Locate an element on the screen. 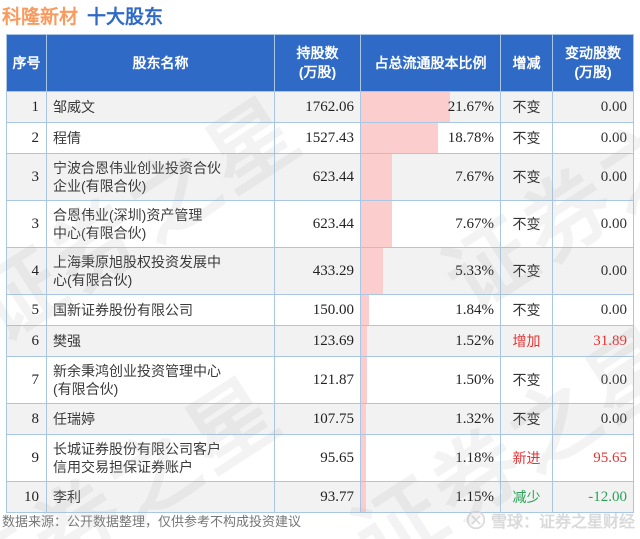  shareholder-name: 任瑞婷 is located at coordinates (160, 419).